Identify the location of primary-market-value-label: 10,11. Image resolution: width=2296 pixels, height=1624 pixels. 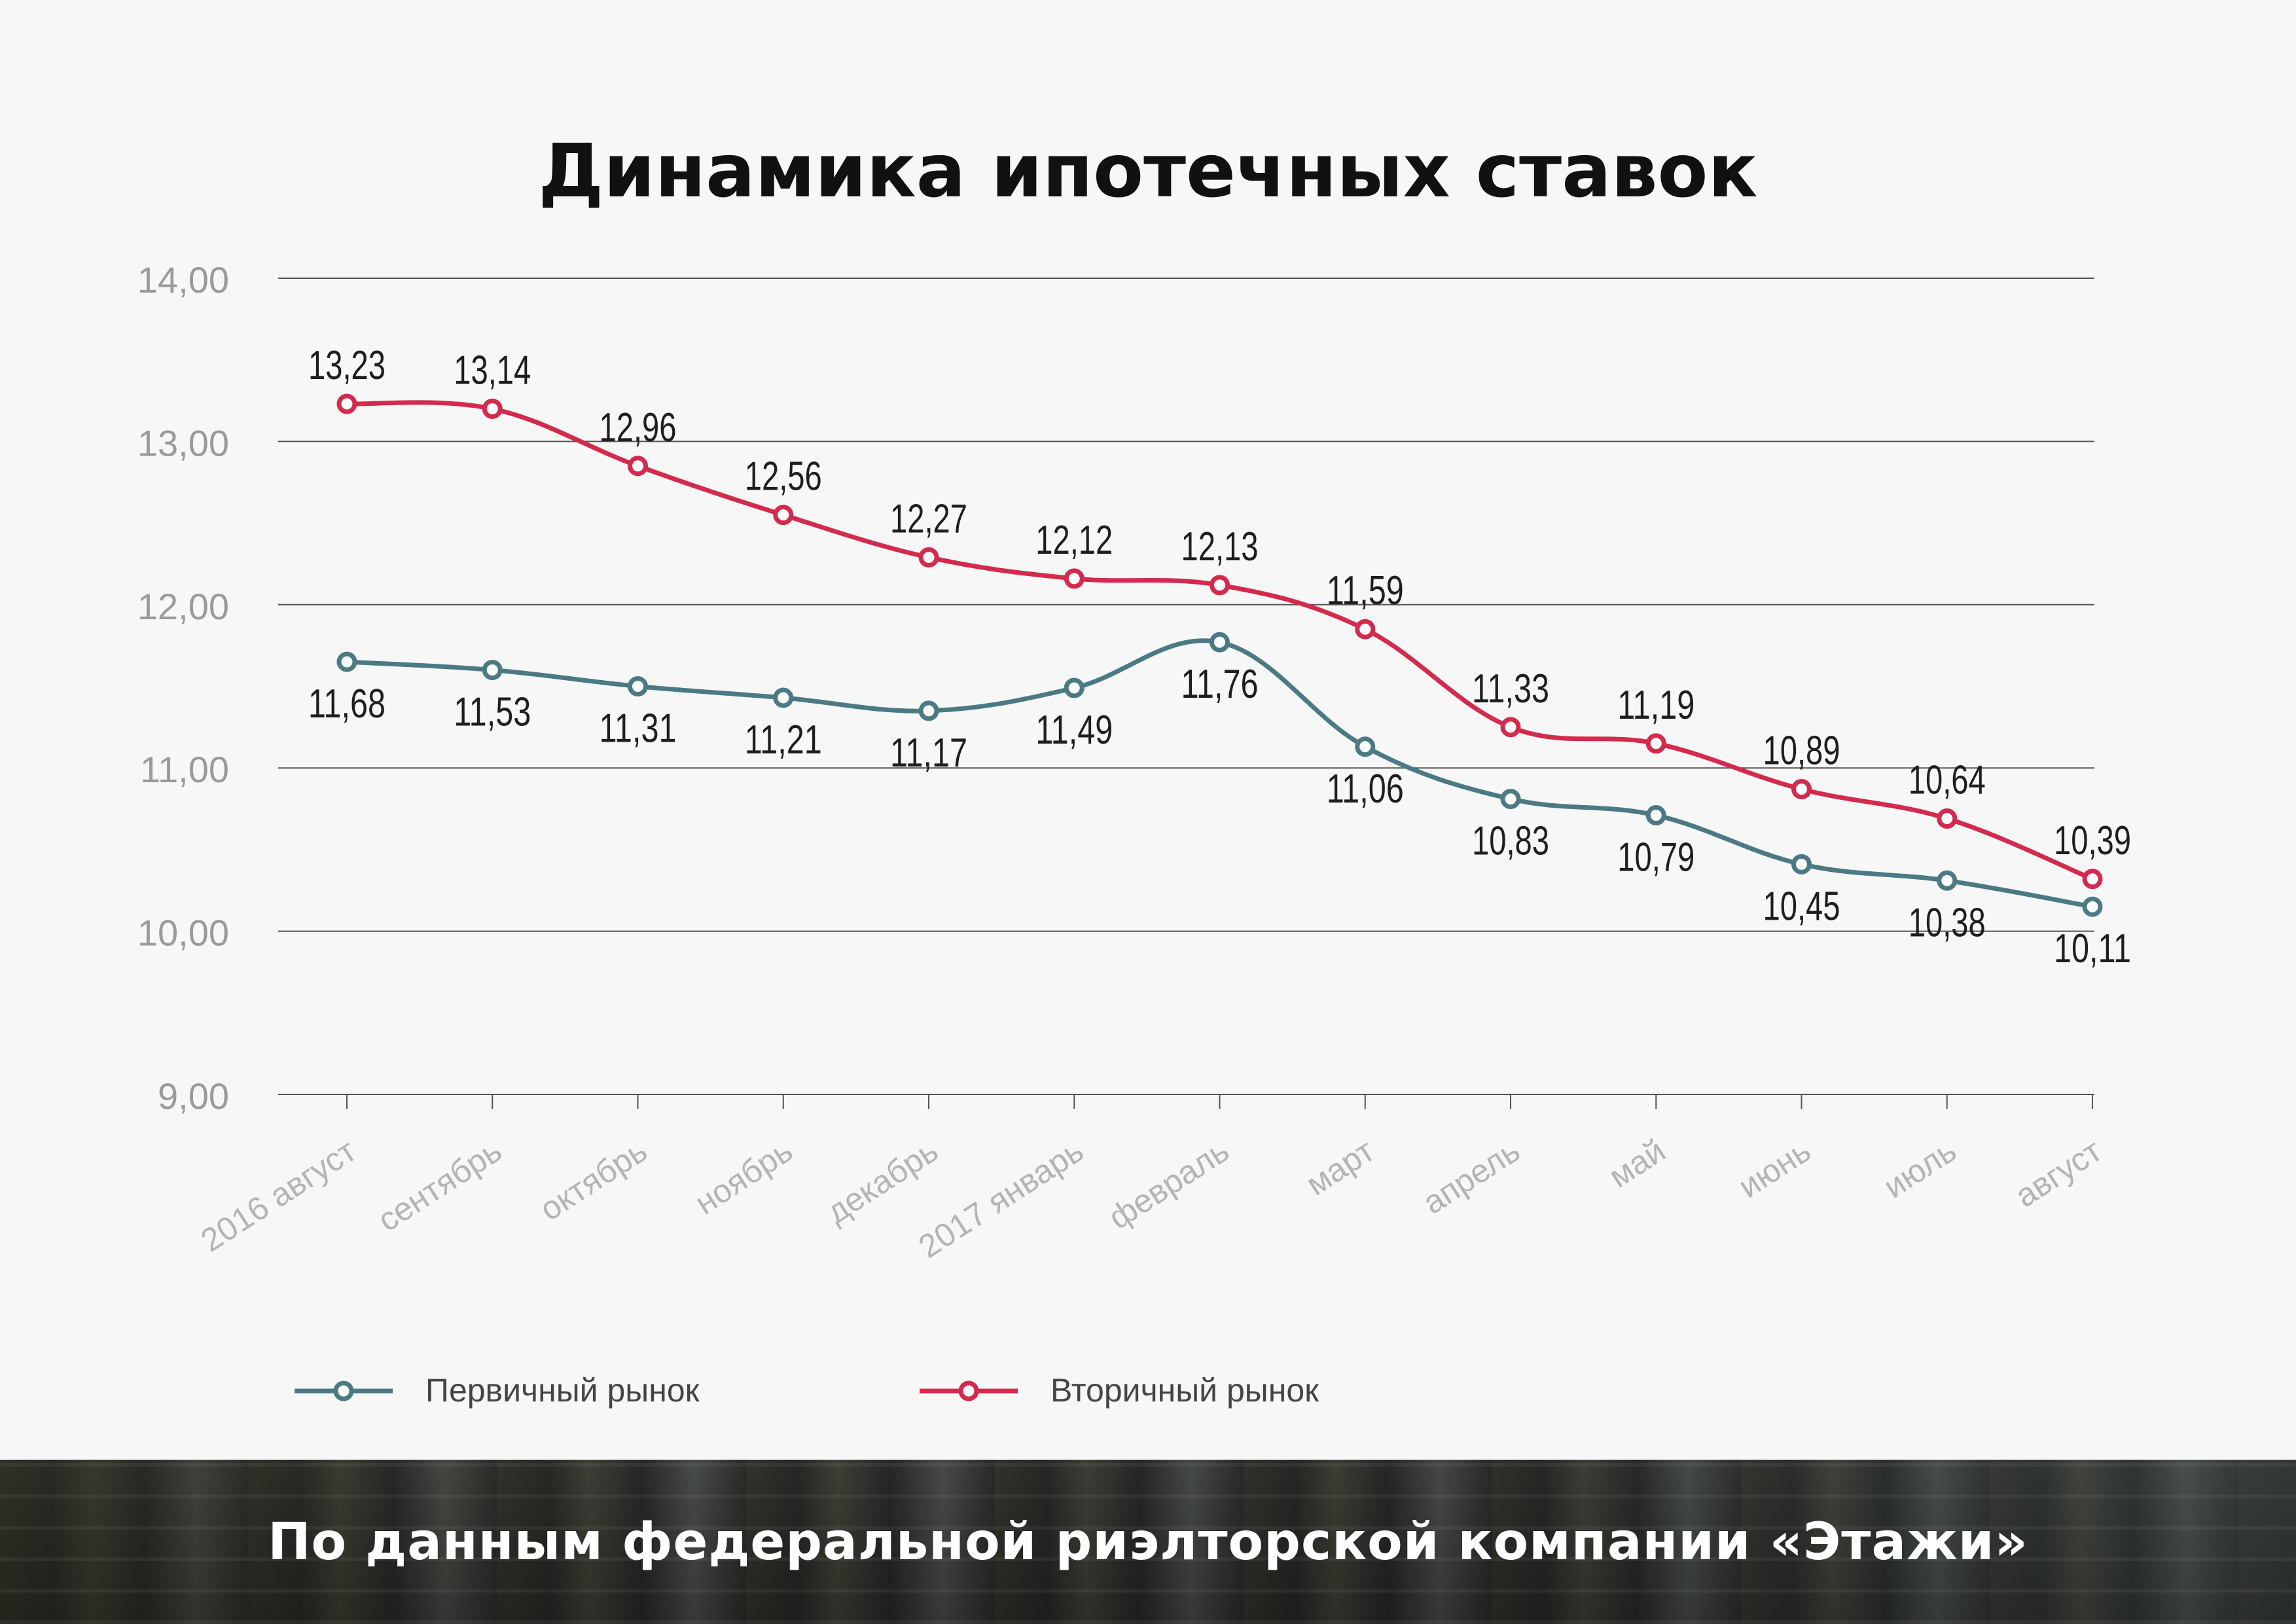
(2092, 948).